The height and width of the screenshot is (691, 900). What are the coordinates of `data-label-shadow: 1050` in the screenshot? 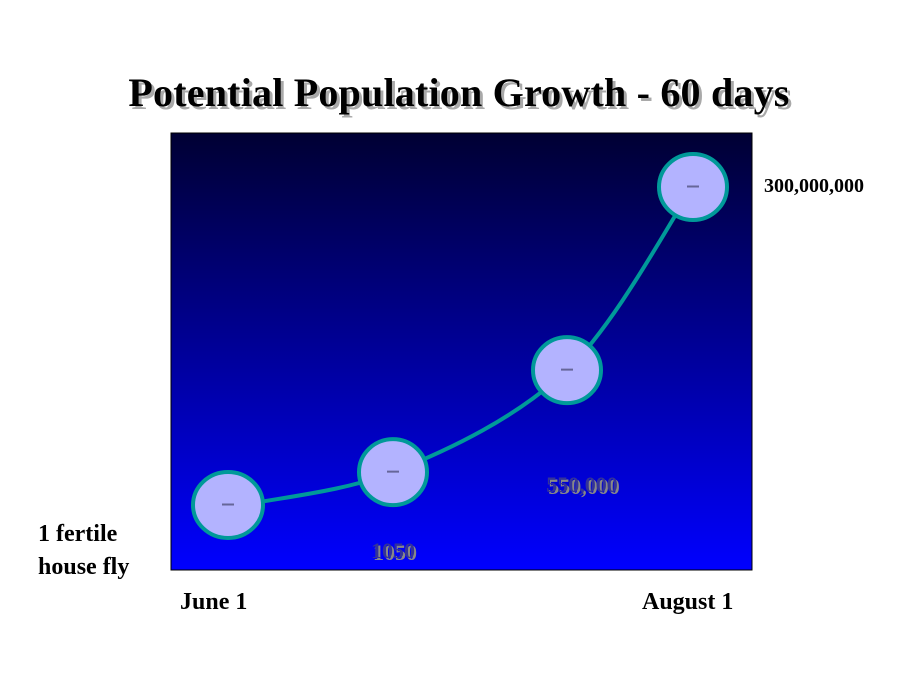 It's located at (395, 552).